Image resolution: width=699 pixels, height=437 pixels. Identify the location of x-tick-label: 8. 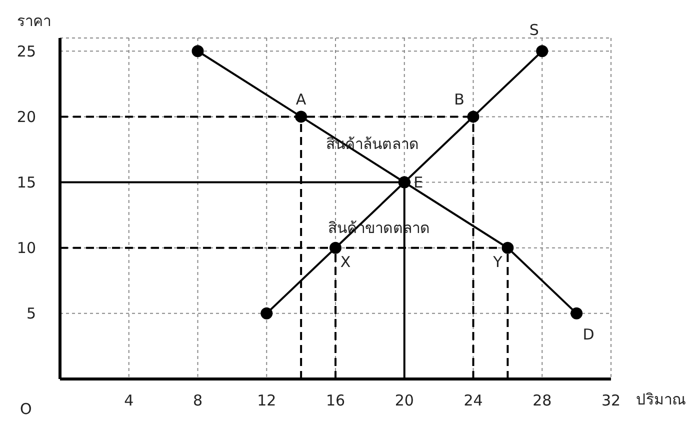
(197, 401).